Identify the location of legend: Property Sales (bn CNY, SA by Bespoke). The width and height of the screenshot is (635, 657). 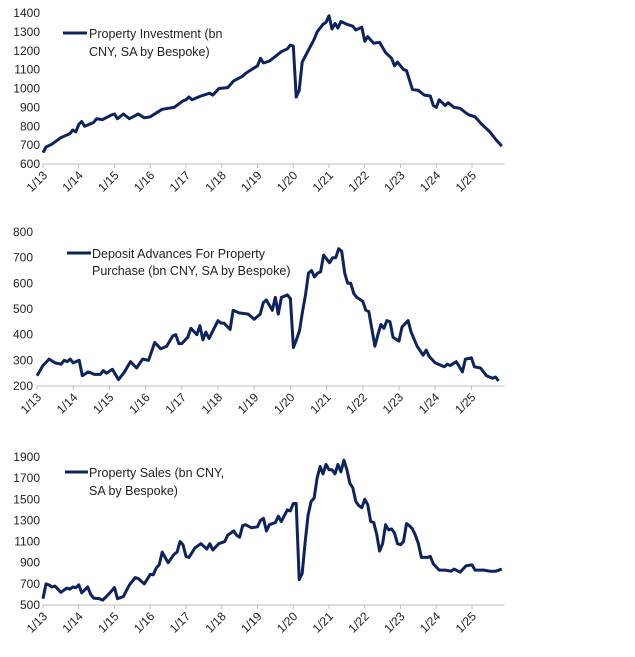
(144, 482).